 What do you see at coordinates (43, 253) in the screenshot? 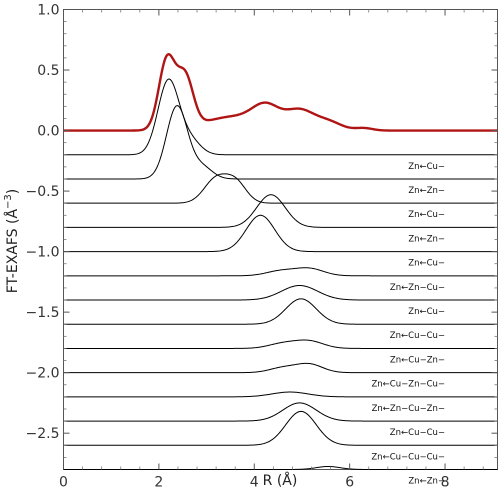
I see `y-tick-label: −1.0` at bounding box center [43, 253].